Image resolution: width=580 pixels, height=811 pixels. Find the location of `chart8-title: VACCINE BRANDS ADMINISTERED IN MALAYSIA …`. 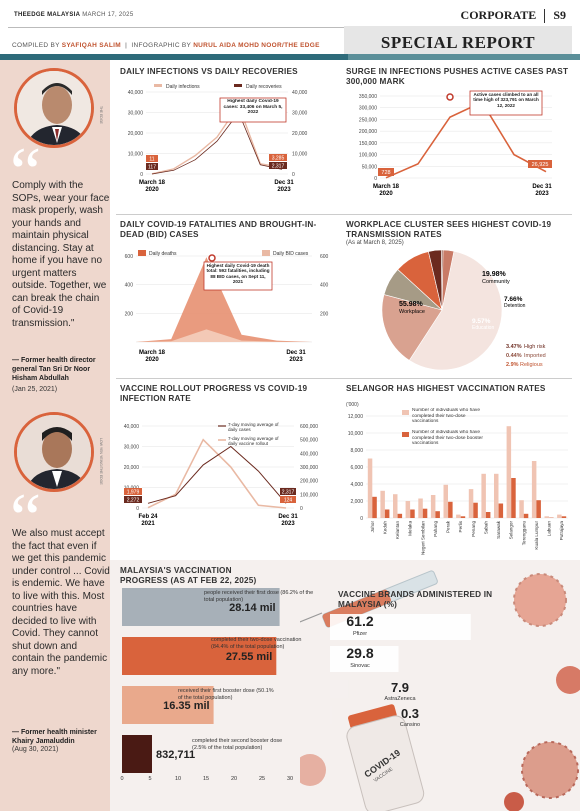

chart8-title: VACCINE BRANDS ADMINISTERED IN MALAYSIA … is located at coordinates (415, 599).